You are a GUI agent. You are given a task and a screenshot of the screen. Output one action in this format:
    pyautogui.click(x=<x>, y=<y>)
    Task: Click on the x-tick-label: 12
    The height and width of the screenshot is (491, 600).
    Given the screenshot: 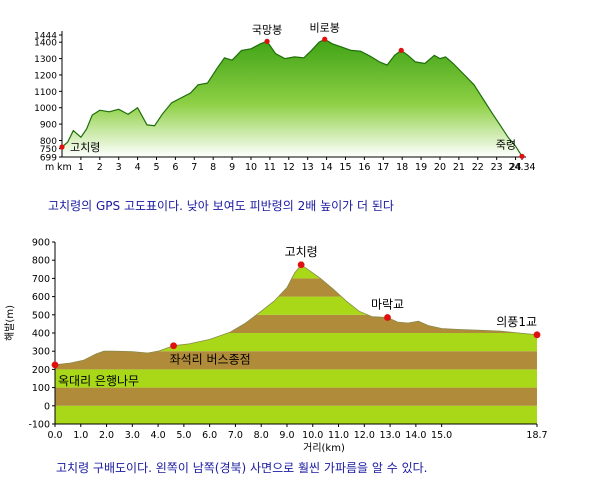 What is the action you would take?
    pyautogui.click(x=289, y=167)
    